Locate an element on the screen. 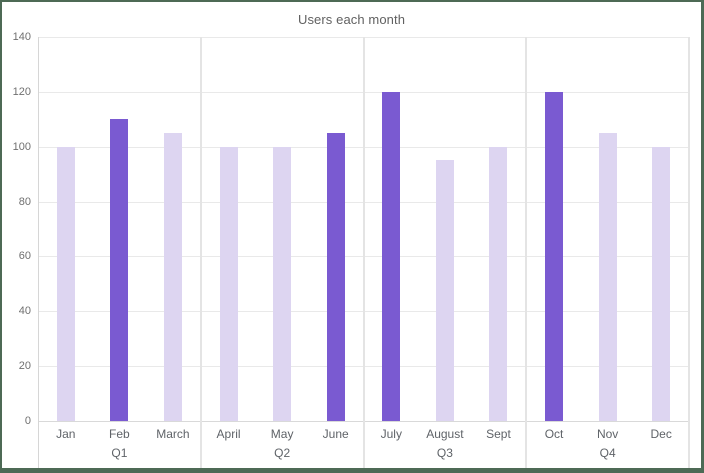 This screenshot has height=473, width=704. bar-august is located at coordinates (444, 290).